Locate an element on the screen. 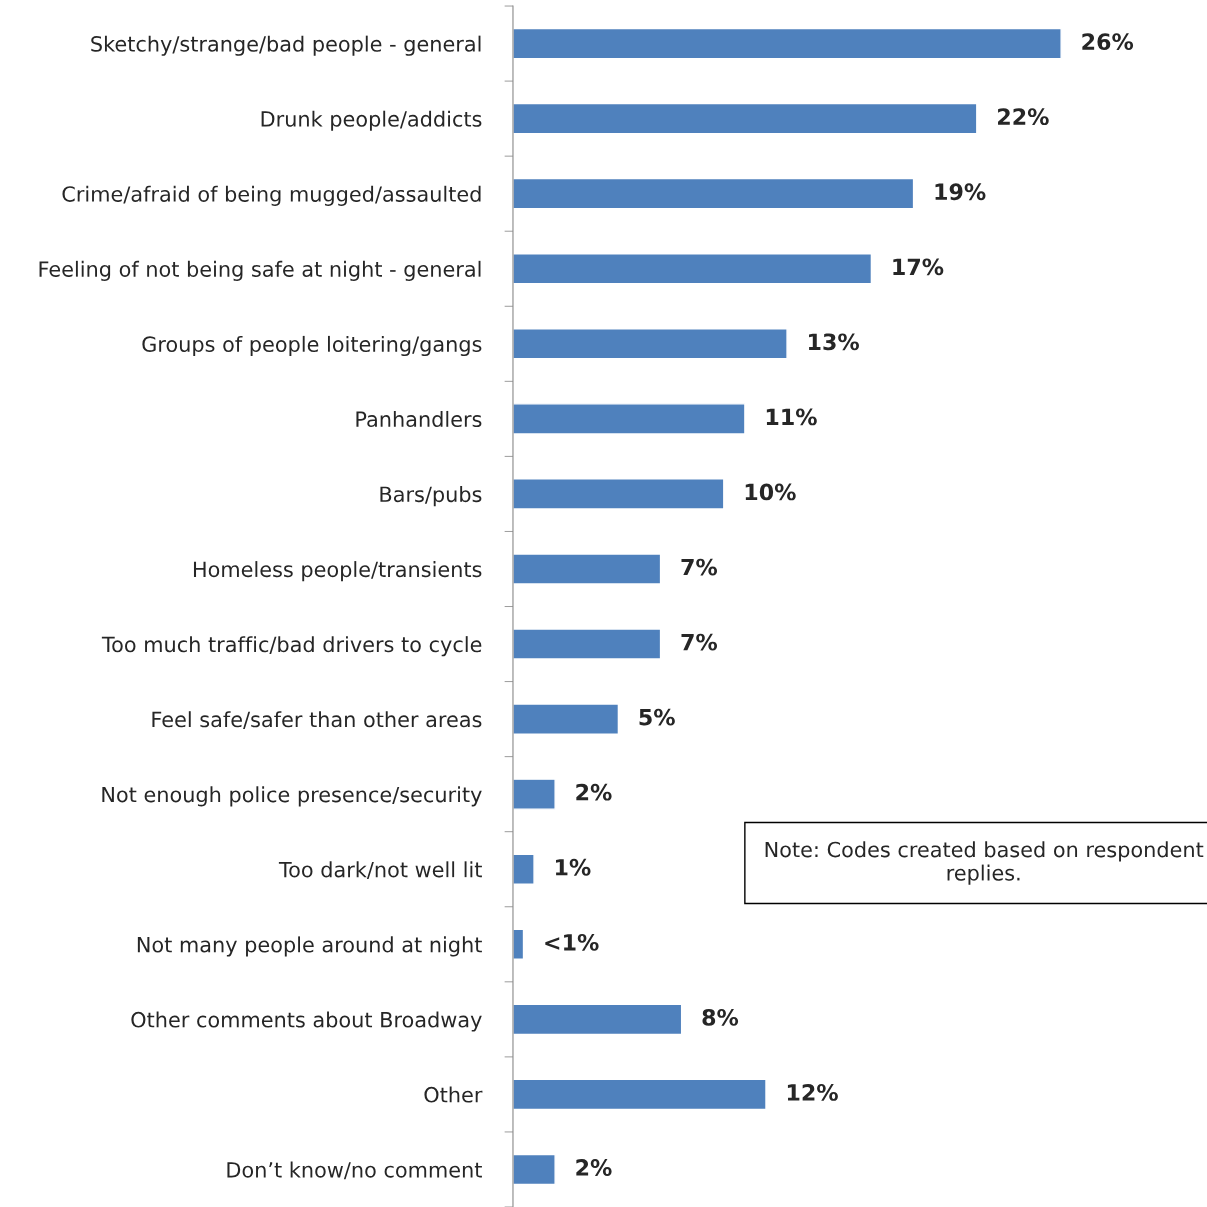 Image resolution: width=1207 pixels, height=1207 pixels. y-tick-label: Feel safe/safer than other areas is located at coordinates (317, 720).